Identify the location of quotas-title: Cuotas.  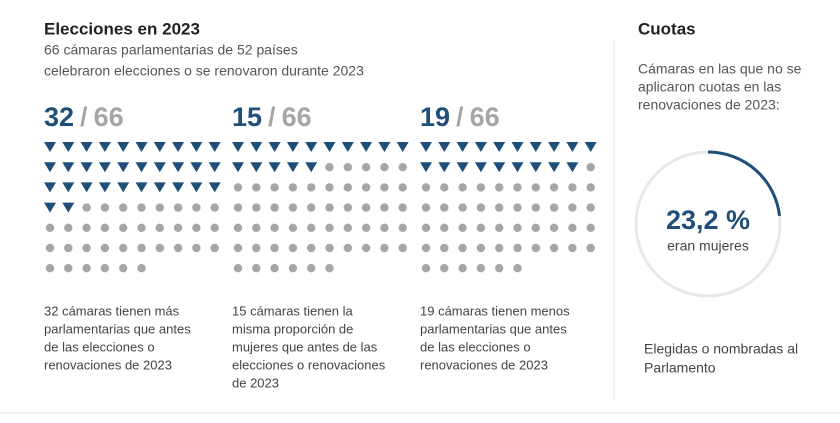
(667, 28).